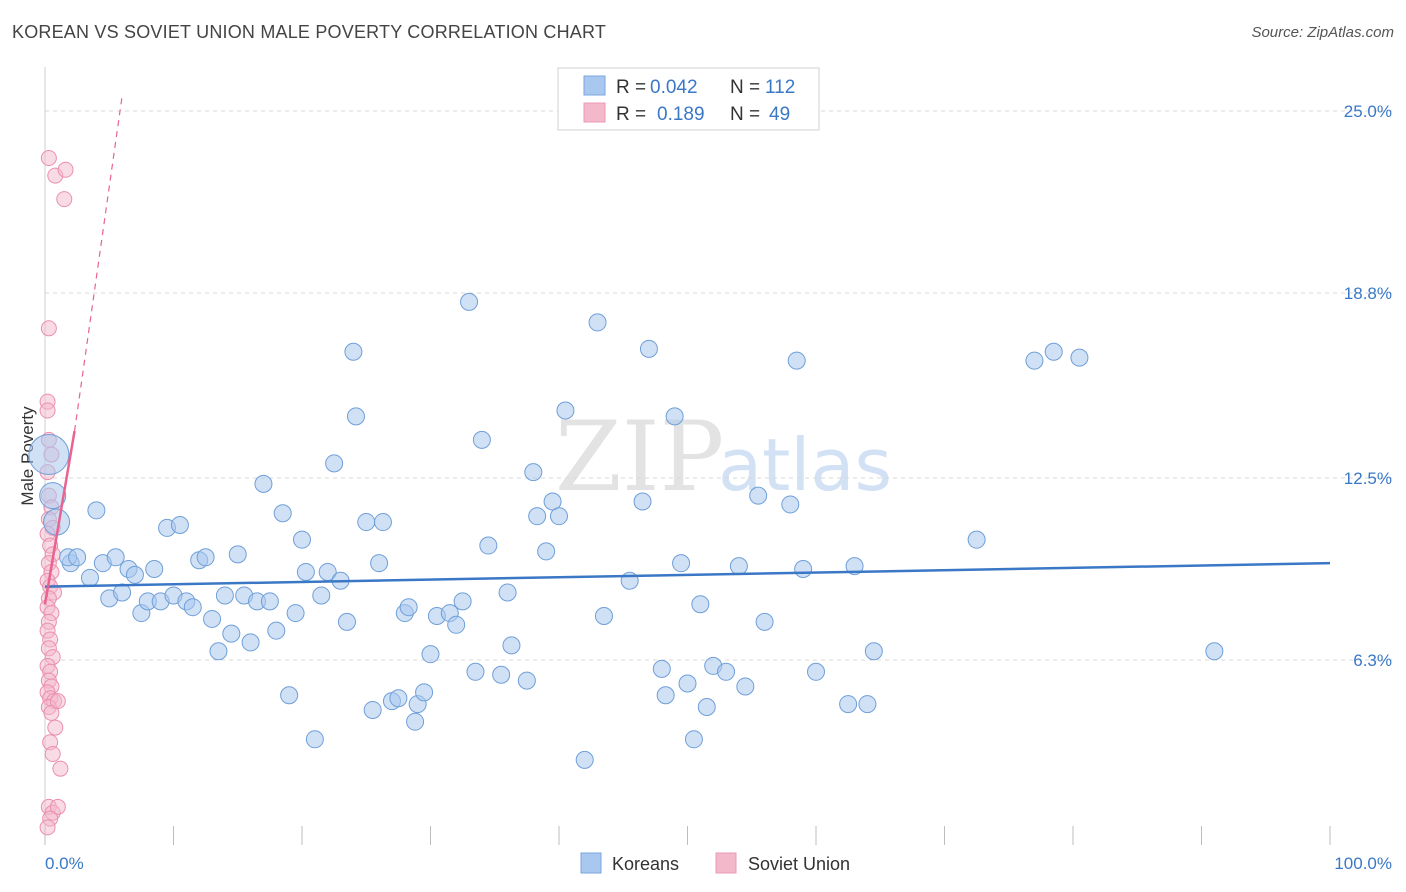  I want to click on koreans-r-value: 0.042, so click(674, 87).